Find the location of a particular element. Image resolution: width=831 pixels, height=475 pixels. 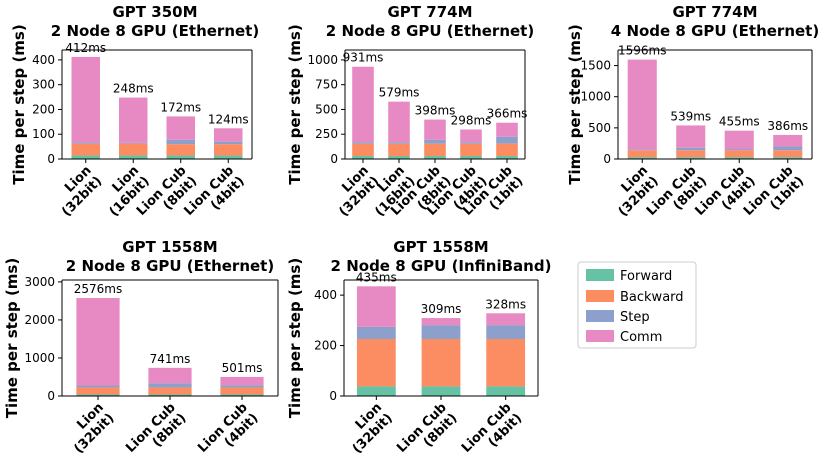

legend-swatch-backward is located at coordinates (600, 296).